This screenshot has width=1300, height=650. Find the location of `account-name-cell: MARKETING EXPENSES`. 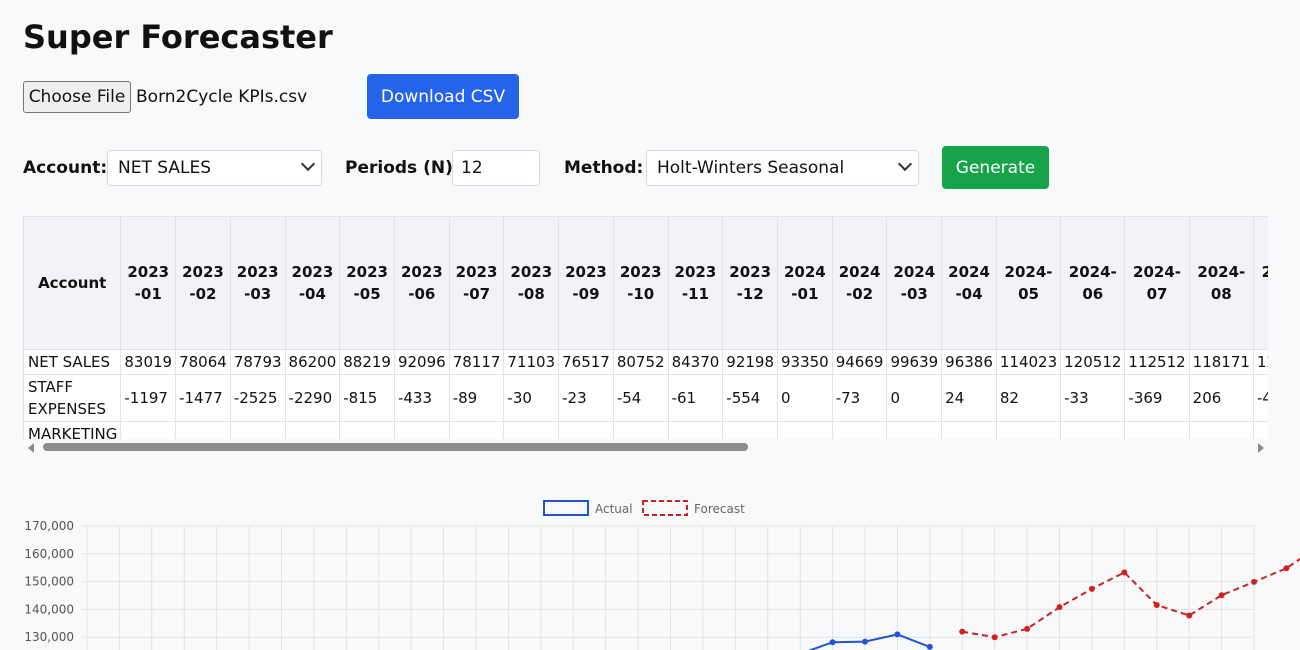

account-name-cell: MARKETING EXPENSES is located at coordinates (72, 430).